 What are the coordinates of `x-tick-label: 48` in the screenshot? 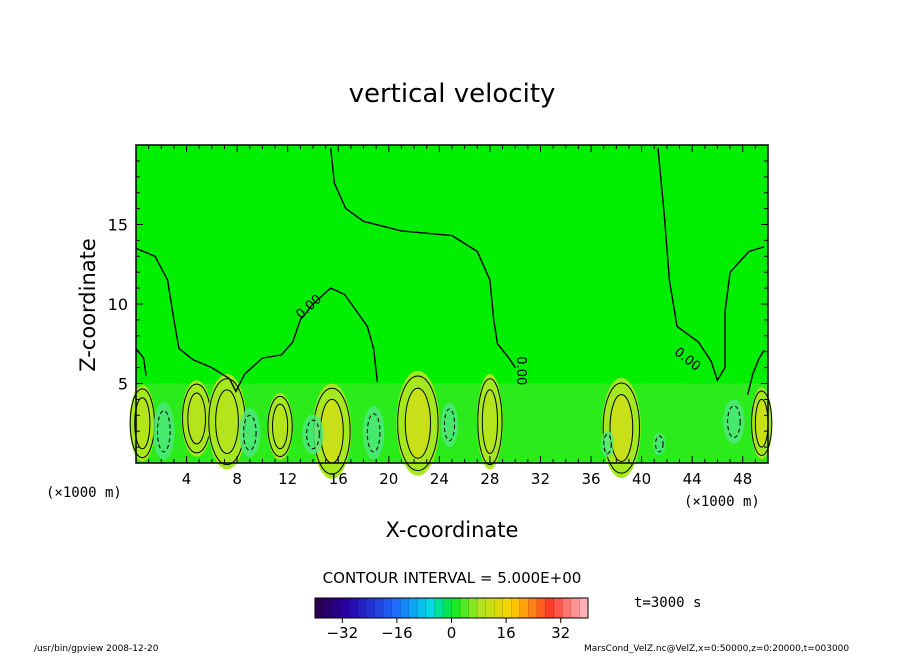 It's located at (742, 479).